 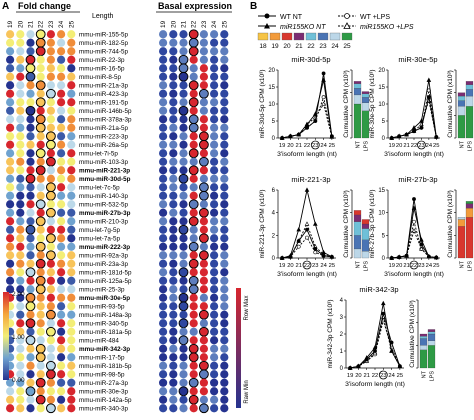 I want to click on x-tick-label: 23, so click(x=421, y=146).